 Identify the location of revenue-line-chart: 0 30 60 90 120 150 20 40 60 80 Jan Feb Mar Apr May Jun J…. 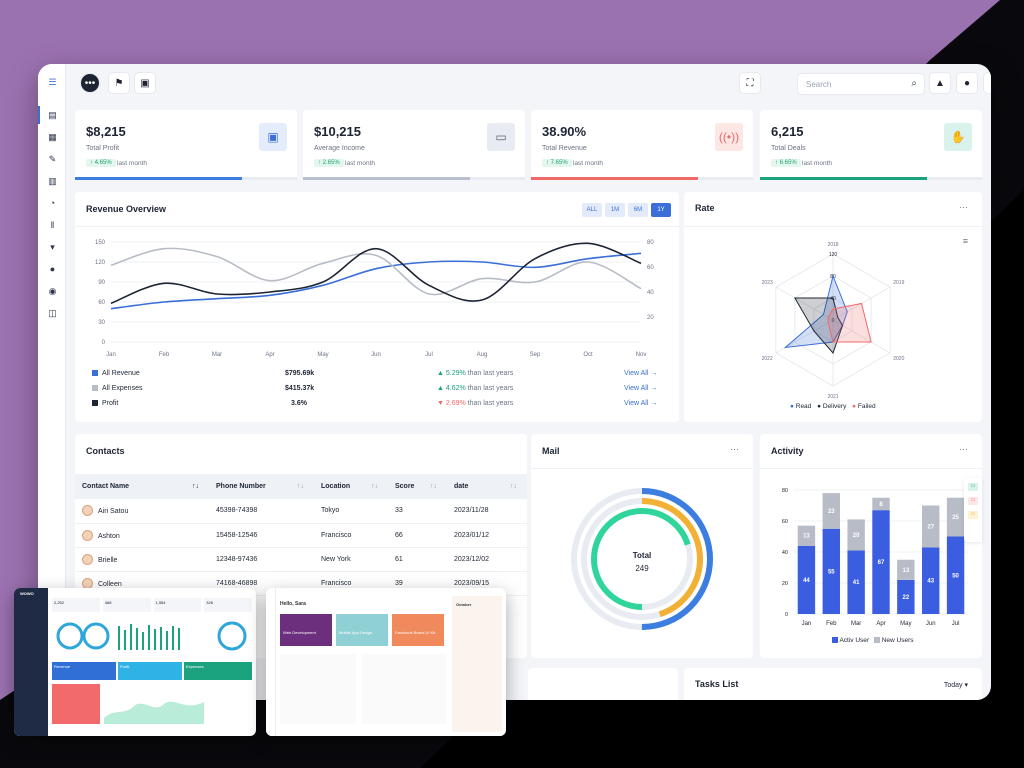
(374, 299).